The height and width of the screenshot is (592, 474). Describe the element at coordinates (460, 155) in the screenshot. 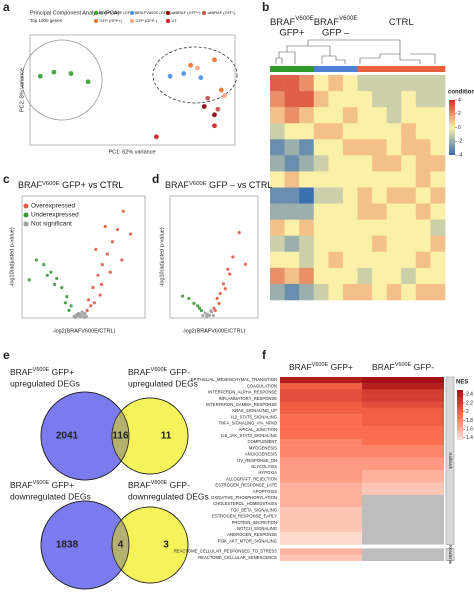

I see `colorbar-tick-label: -4` at that location.